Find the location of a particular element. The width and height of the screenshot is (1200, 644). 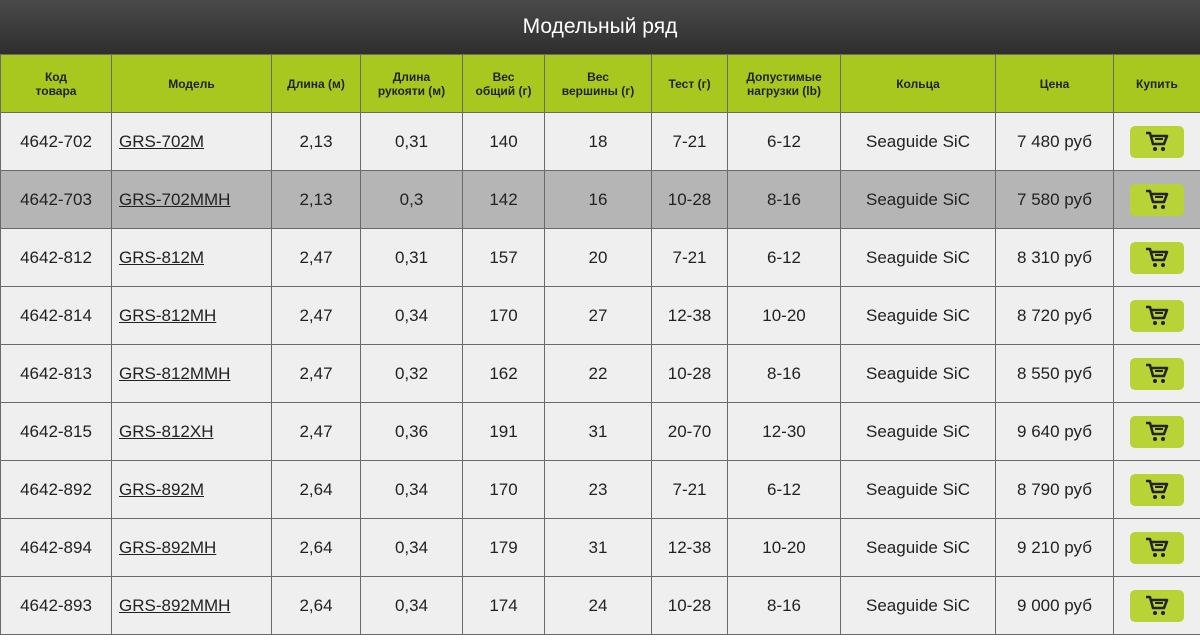

table-cell: 12-30 is located at coordinates (784, 431).